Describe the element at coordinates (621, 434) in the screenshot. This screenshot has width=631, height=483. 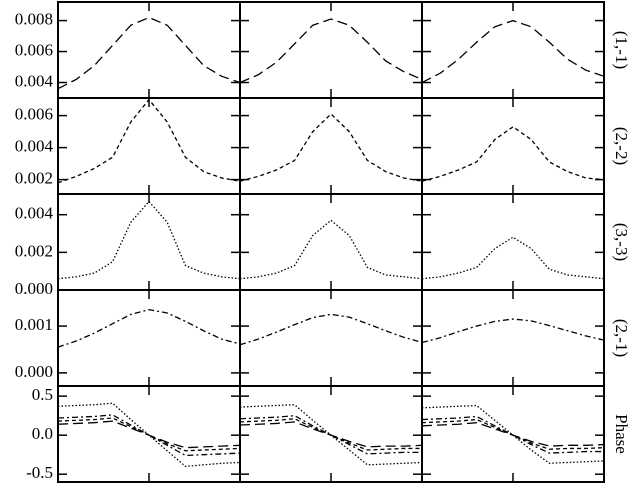
I see `row-label: Phase` at that location.